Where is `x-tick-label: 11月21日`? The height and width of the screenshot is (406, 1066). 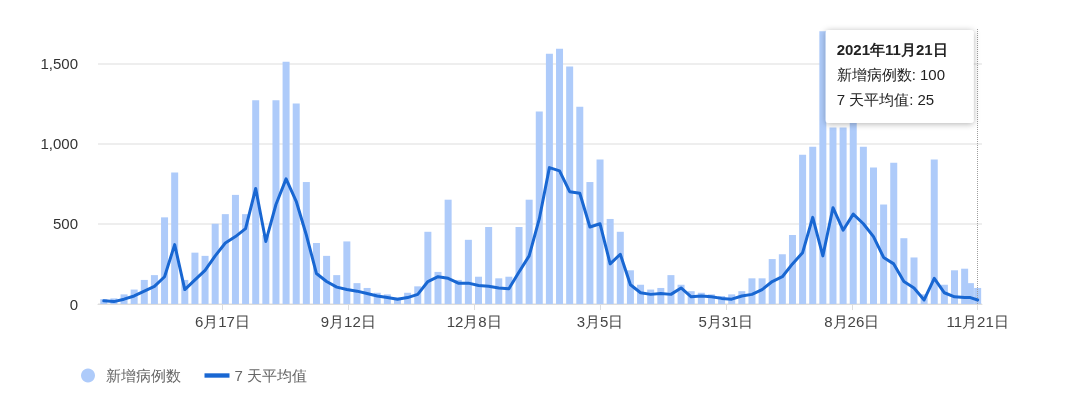
x-tick-label: 11月21日 is located at coordinates (977, 321).